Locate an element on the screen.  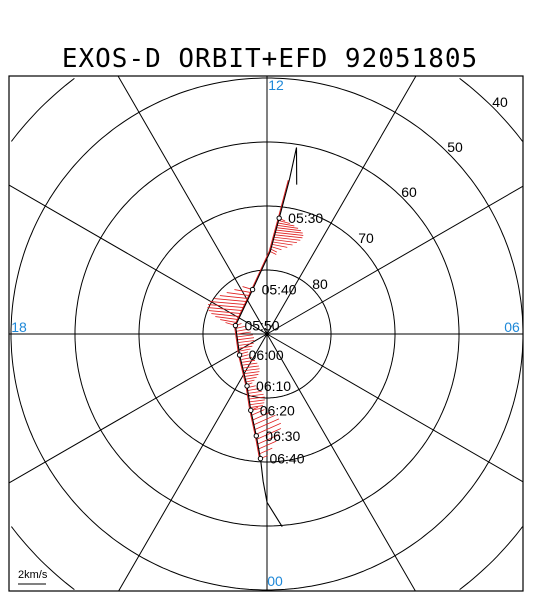
time-label: 06:30 is located at coordinates (282, 436).